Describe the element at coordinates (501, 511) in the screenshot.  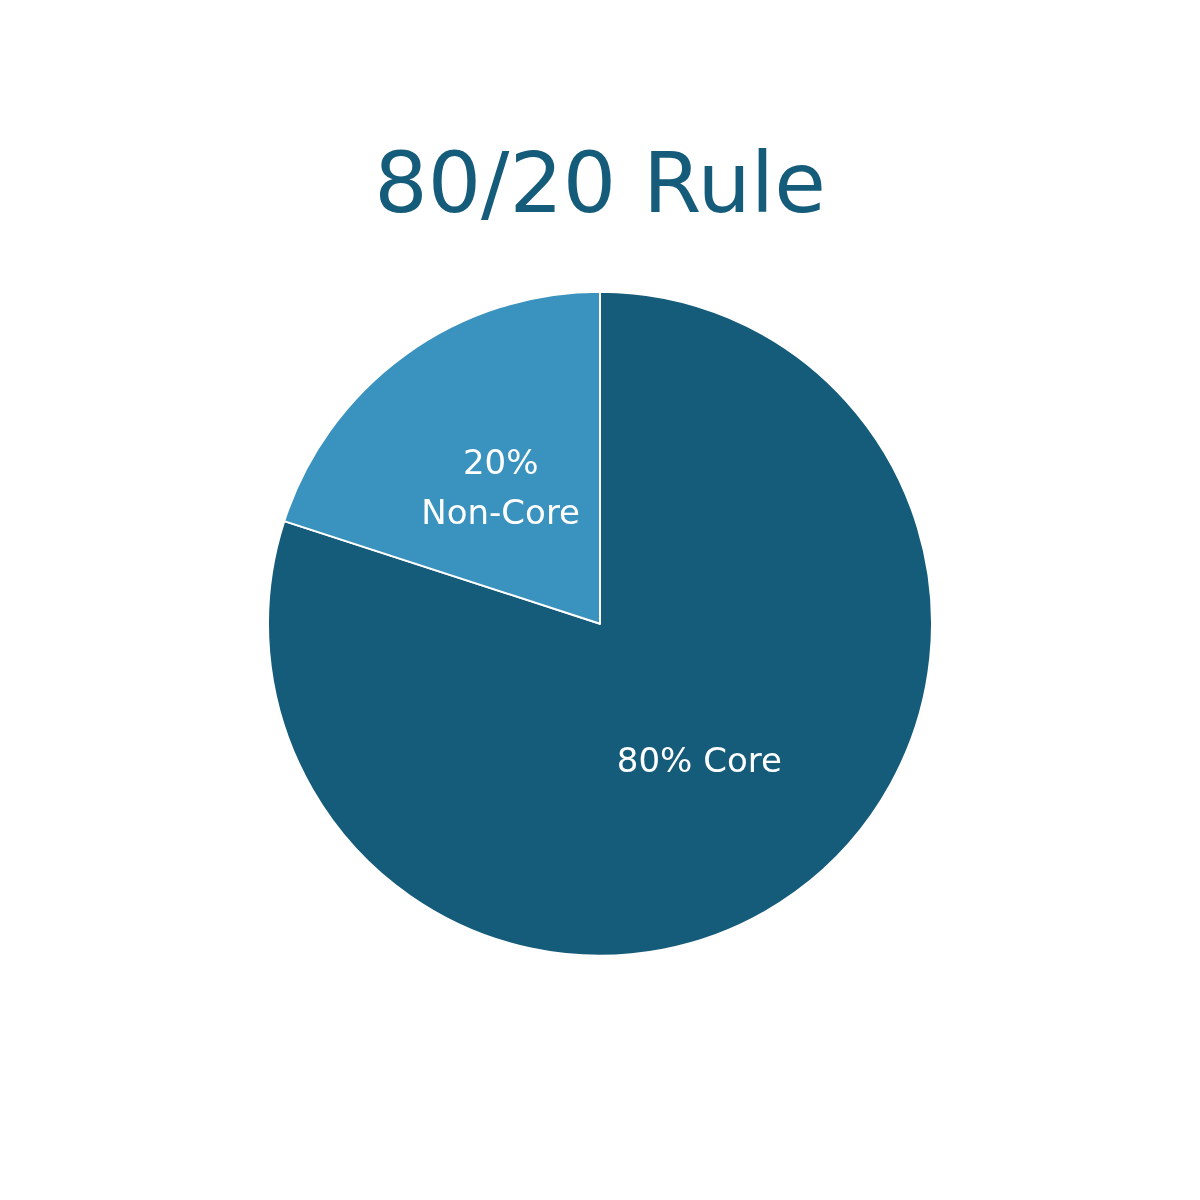
I see `slice-label: Non-Core` at that location.